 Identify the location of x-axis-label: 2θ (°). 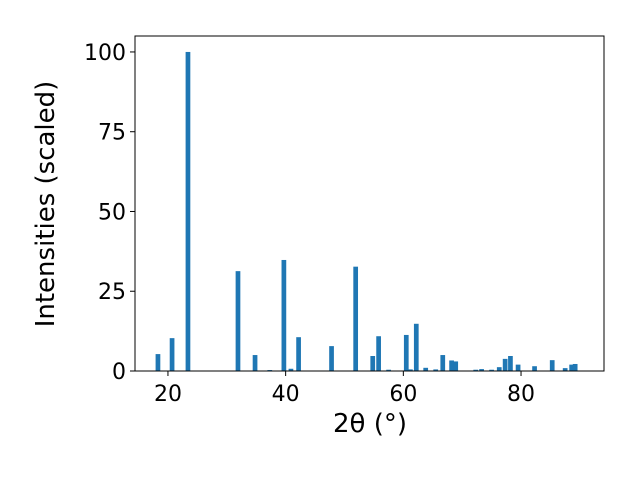
(370, 424).